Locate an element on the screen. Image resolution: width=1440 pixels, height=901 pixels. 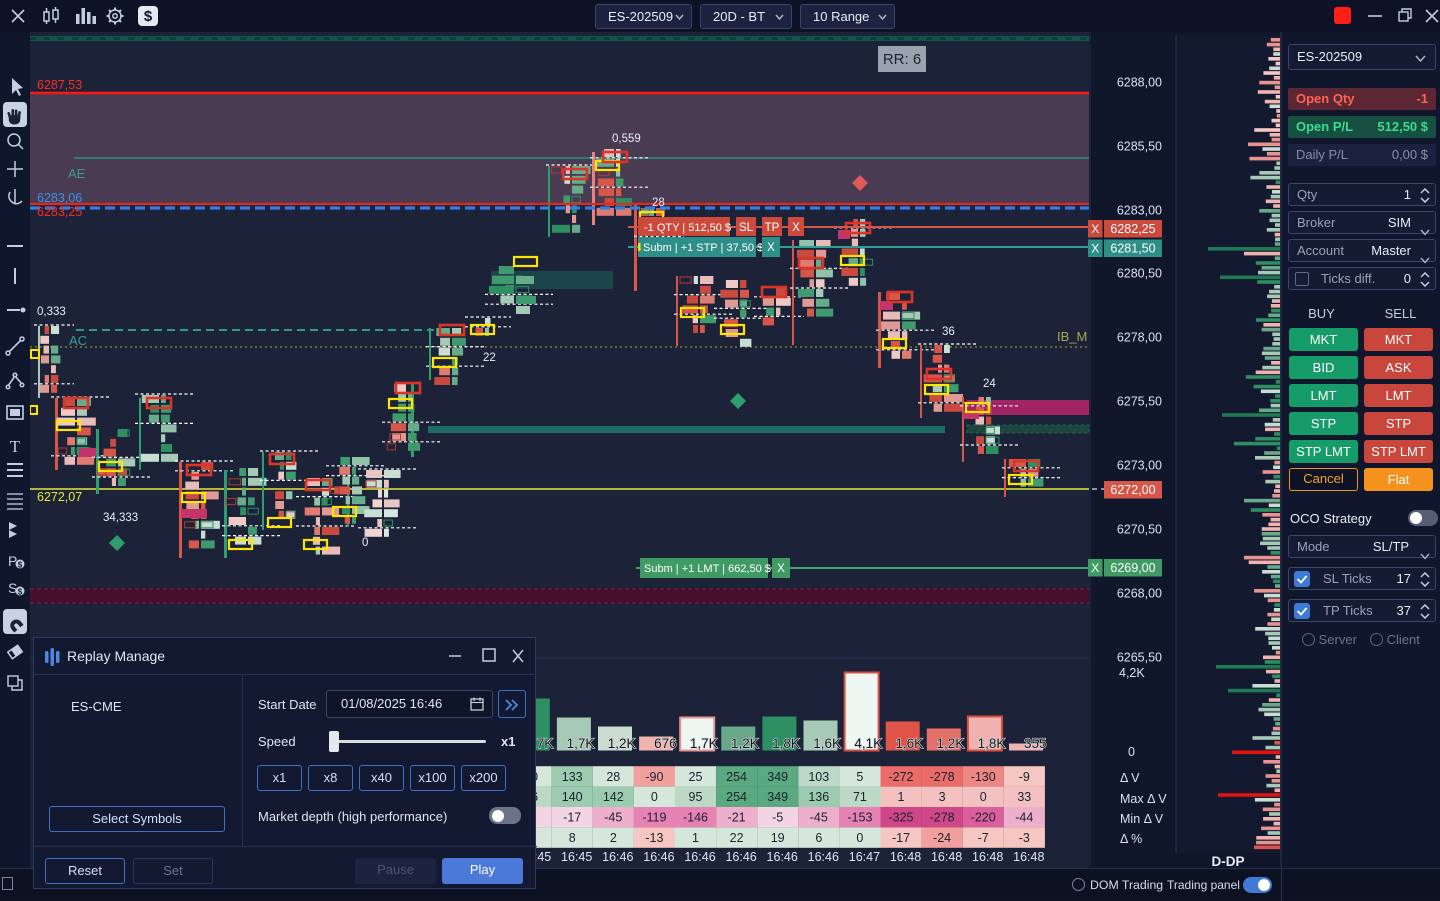
svg-text: -220 is located at coordinates (983, 818).